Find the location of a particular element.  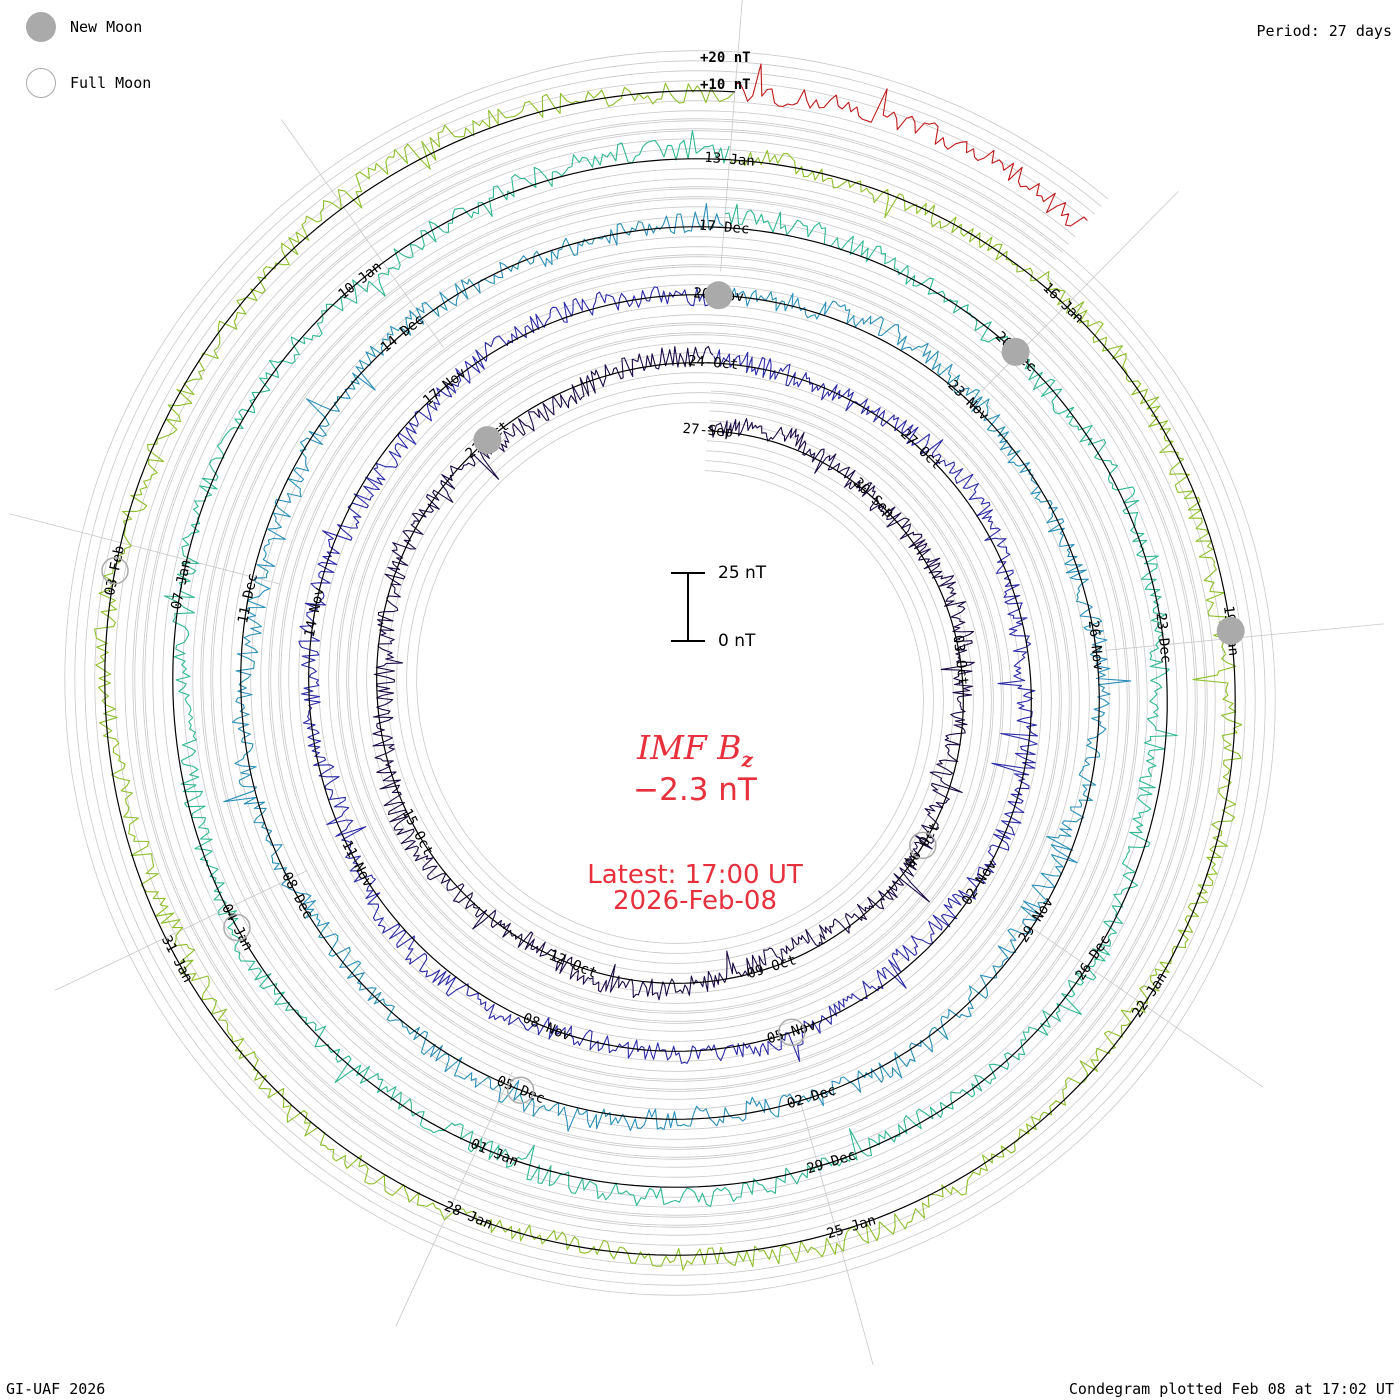

legend-full-moon: Full Moon is located at coordinates (88, 83).